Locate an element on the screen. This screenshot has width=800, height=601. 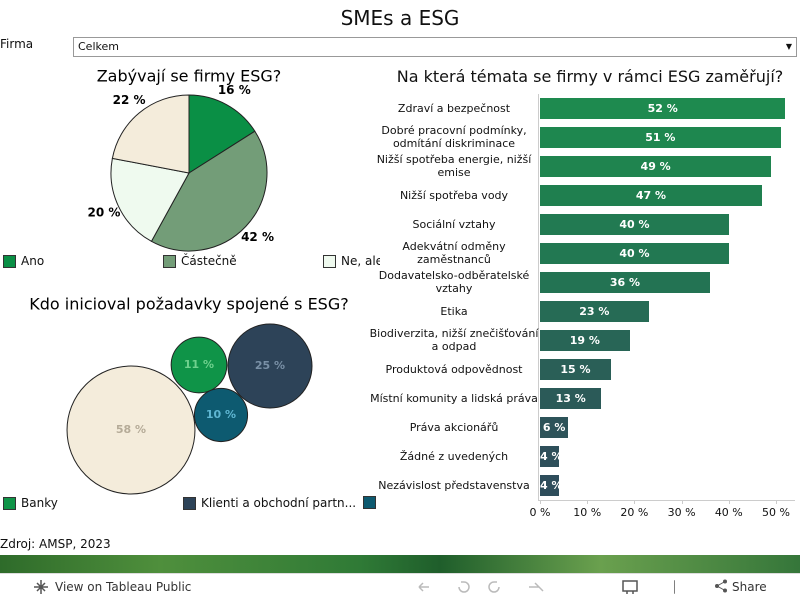
category-label: Místní komunity a lidská práva is located at coordinates (454, 398).